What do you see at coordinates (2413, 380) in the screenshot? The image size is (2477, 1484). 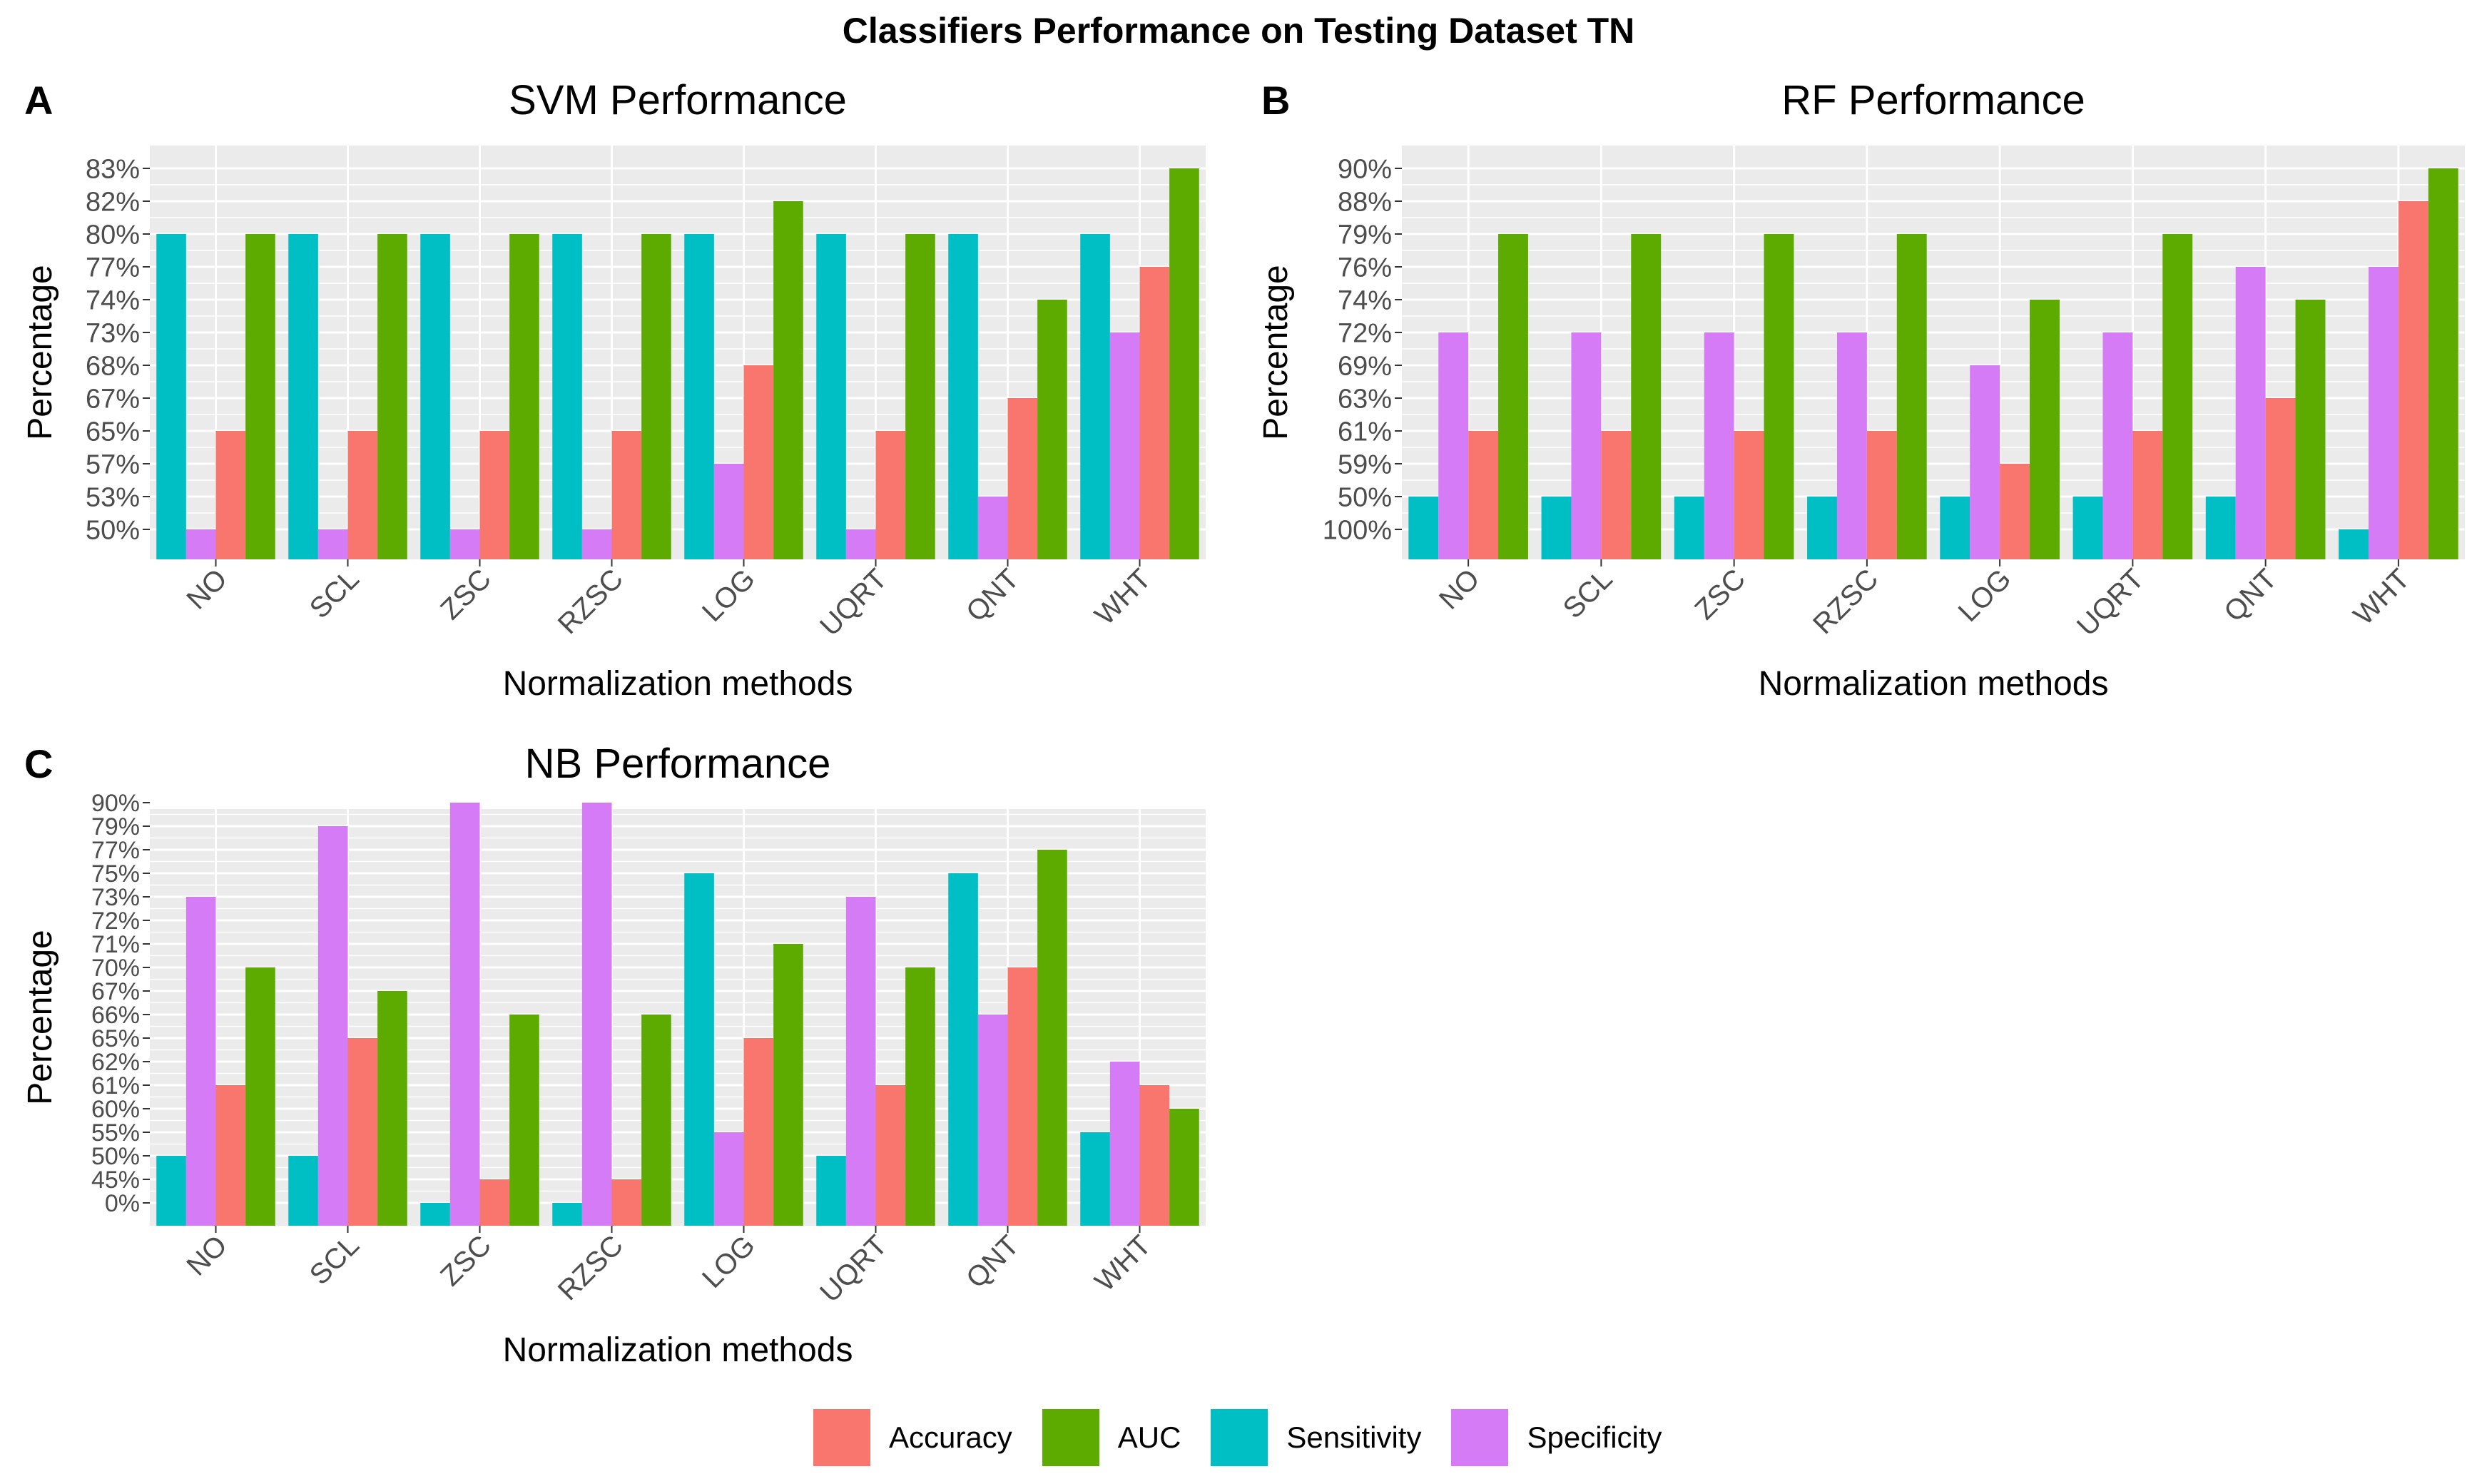 I see `panel-b-bar-accuracy-wht` at bounding box center [2413, 380].